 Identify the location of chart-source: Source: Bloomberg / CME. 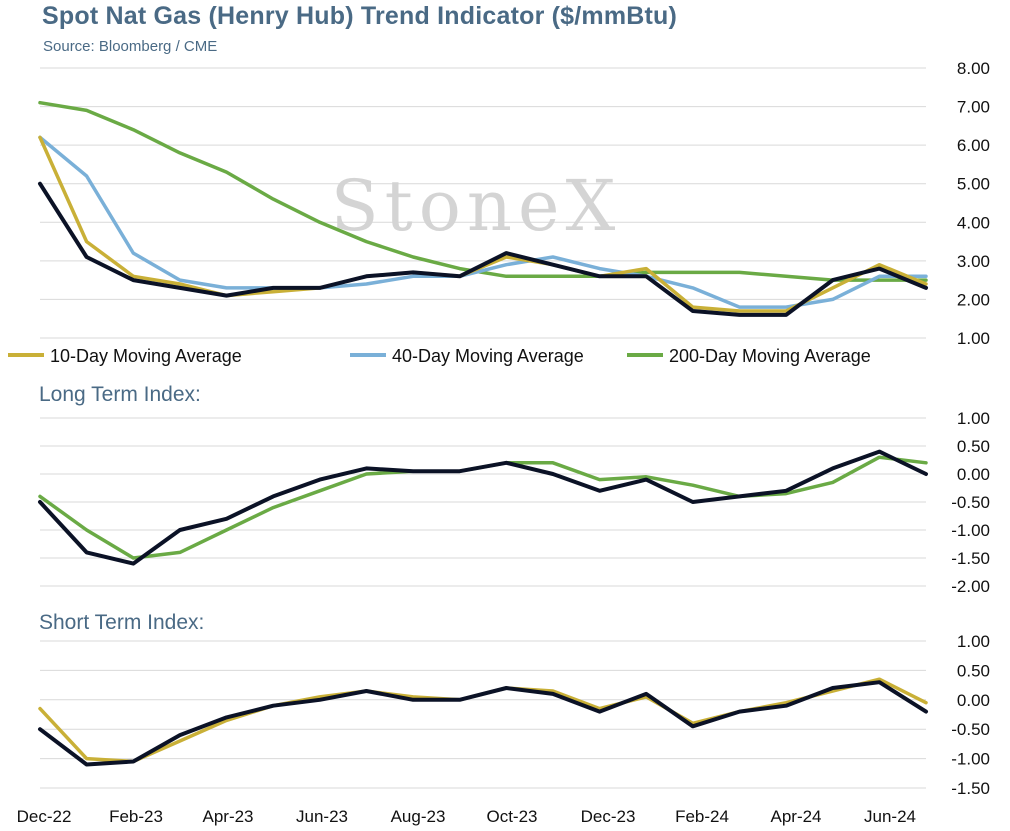
(130, 46).